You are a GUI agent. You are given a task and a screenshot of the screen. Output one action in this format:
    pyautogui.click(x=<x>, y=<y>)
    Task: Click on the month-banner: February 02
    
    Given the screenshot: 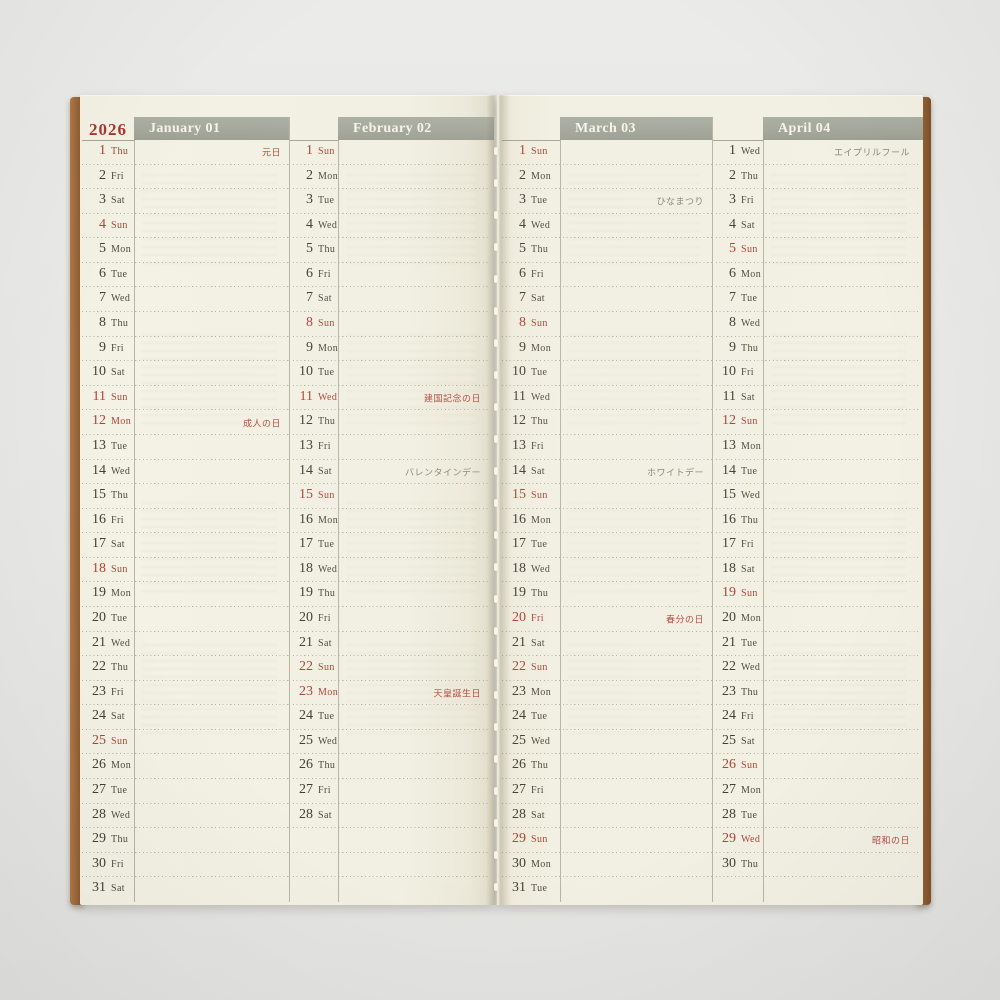 What is the action you would take?
    pyautogui.click(x=416, y=128)
    